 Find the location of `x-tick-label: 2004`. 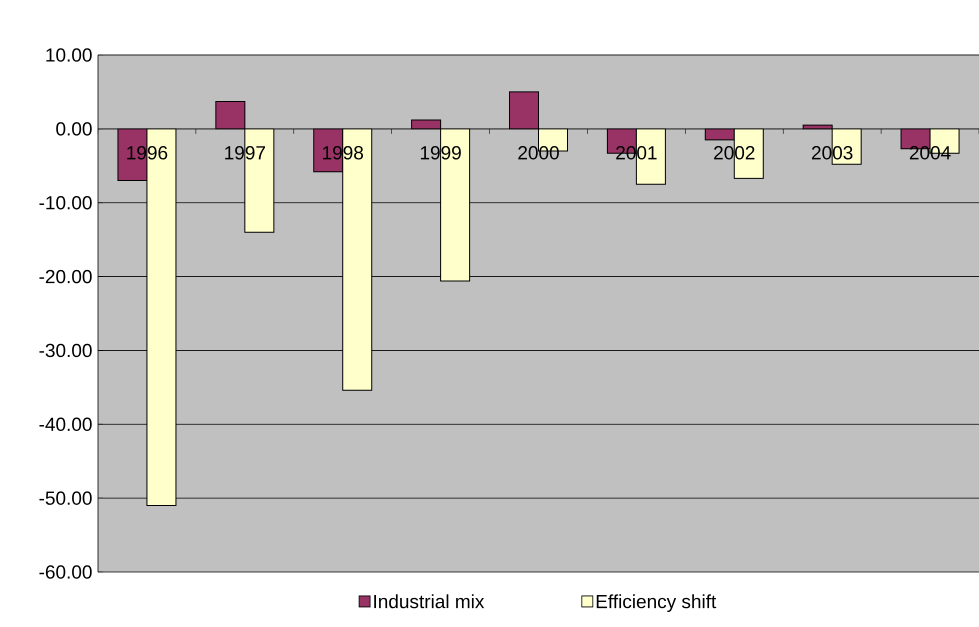

x-tick-label: 2004 is located at coordinates (930, 153).